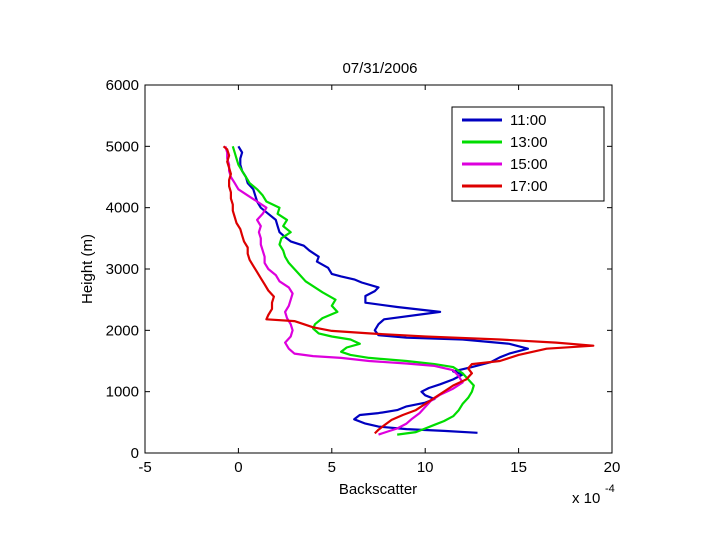 The width and height of the screenshot is (720, 540). Describe the element at coordinates (586, 498) in the screenshot. I see `x-multiplier-label: x 10` at that location.